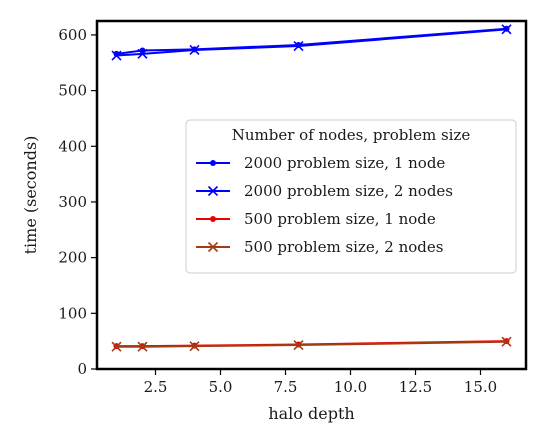 This screenshot has width=550, height=440. I want to click on legend-entry: 500 problem size, 2 nodes, so click(319, 247).